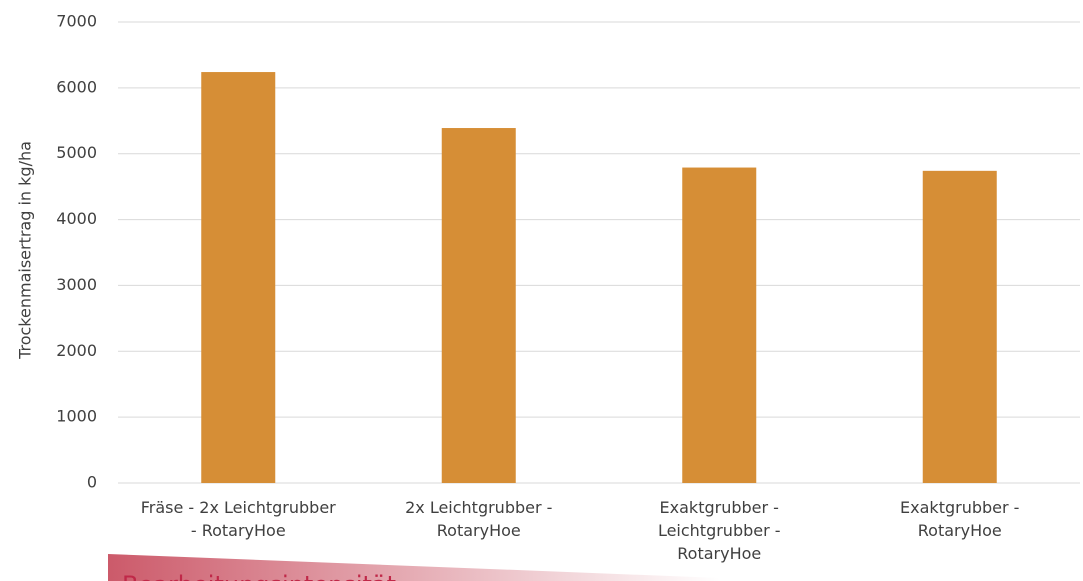  What do you see at coordinates (92, 482) in the screenshot?
I see `y-tick-label: 0` at bounding box center [92, 482].